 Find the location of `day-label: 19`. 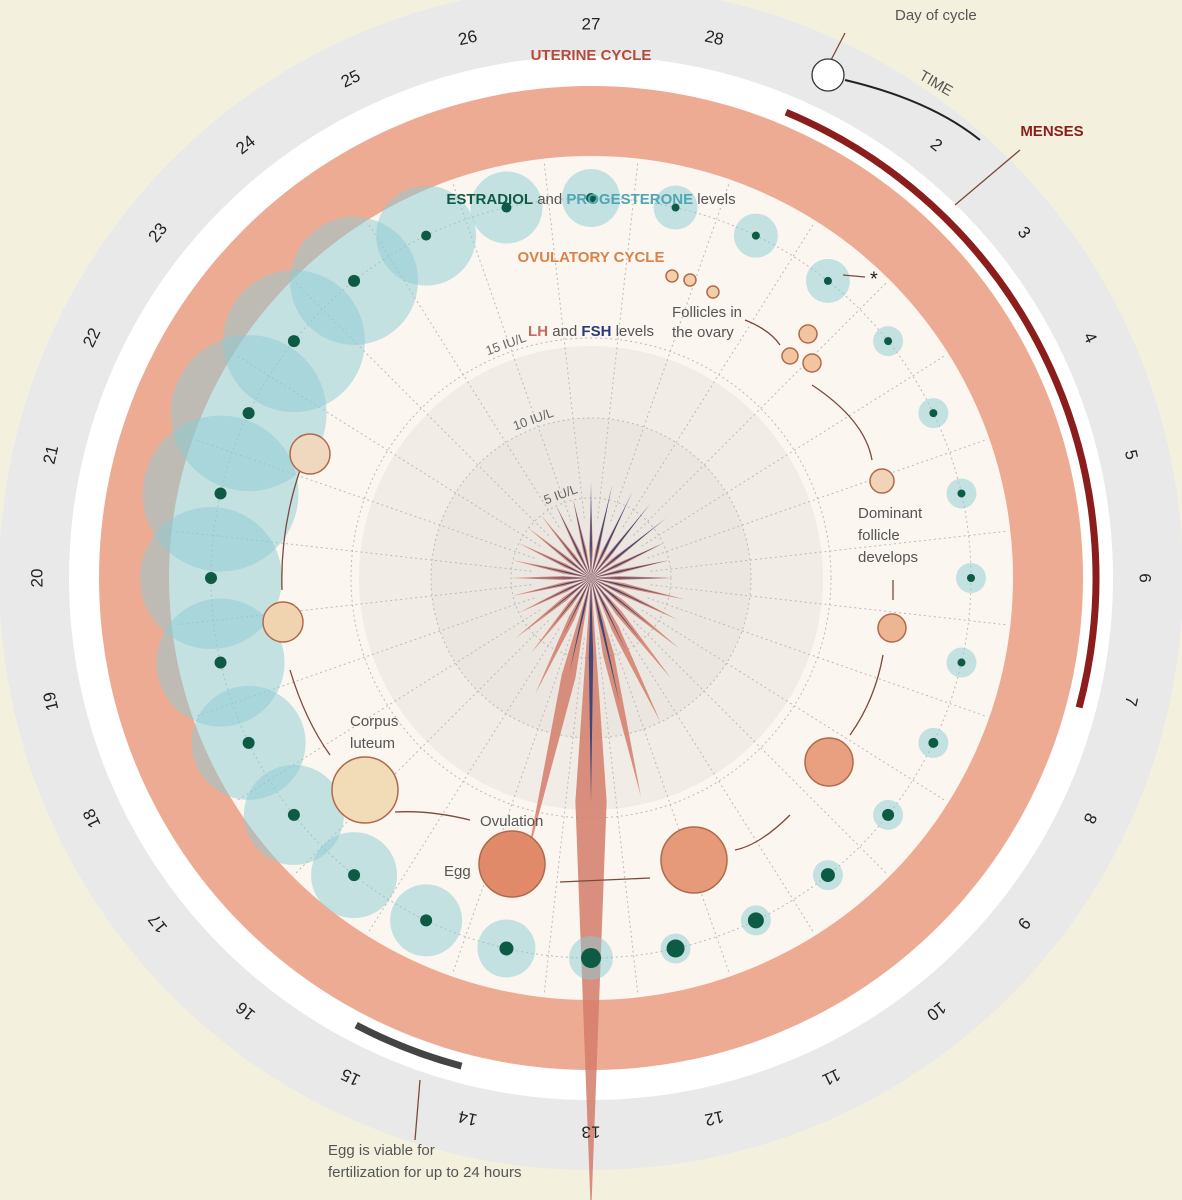

day-label: 19 is located at coordinates (51, 701).